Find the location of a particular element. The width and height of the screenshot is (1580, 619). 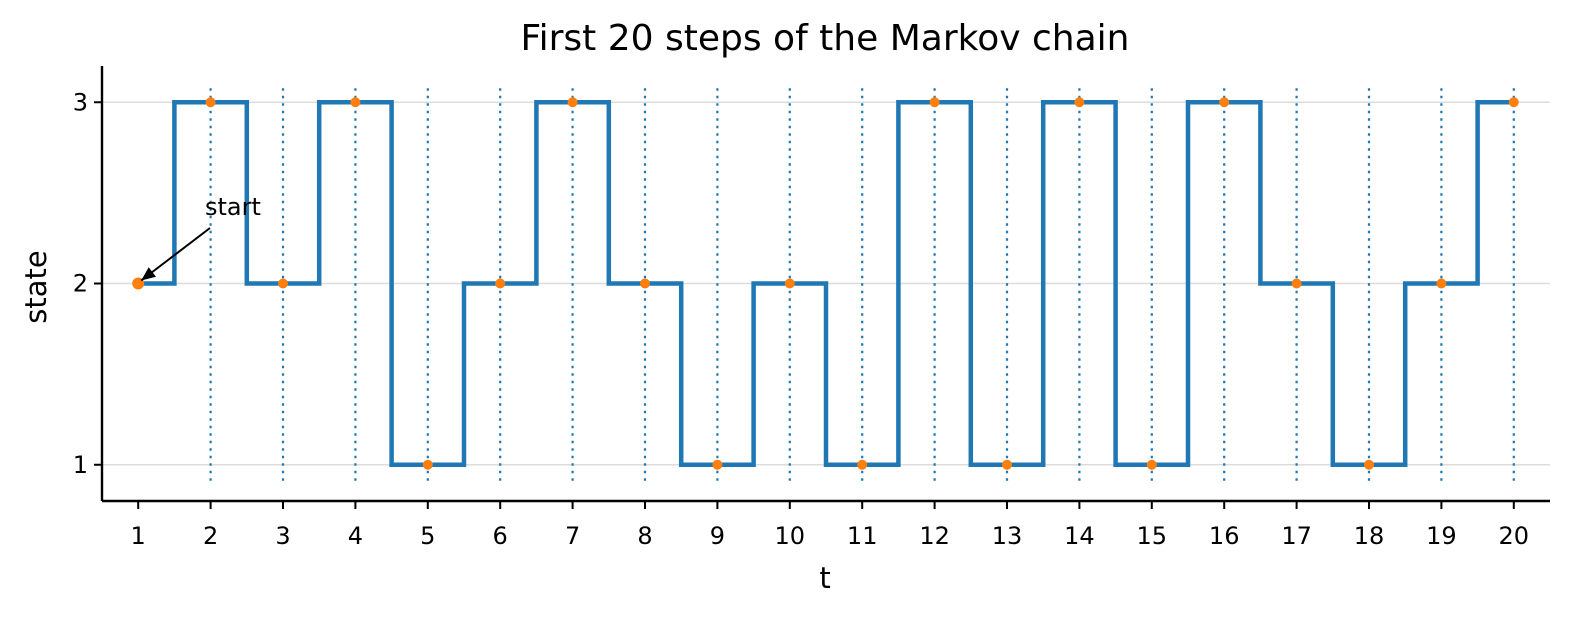

start-annotation-text: start is located at coordinates (233, 207).